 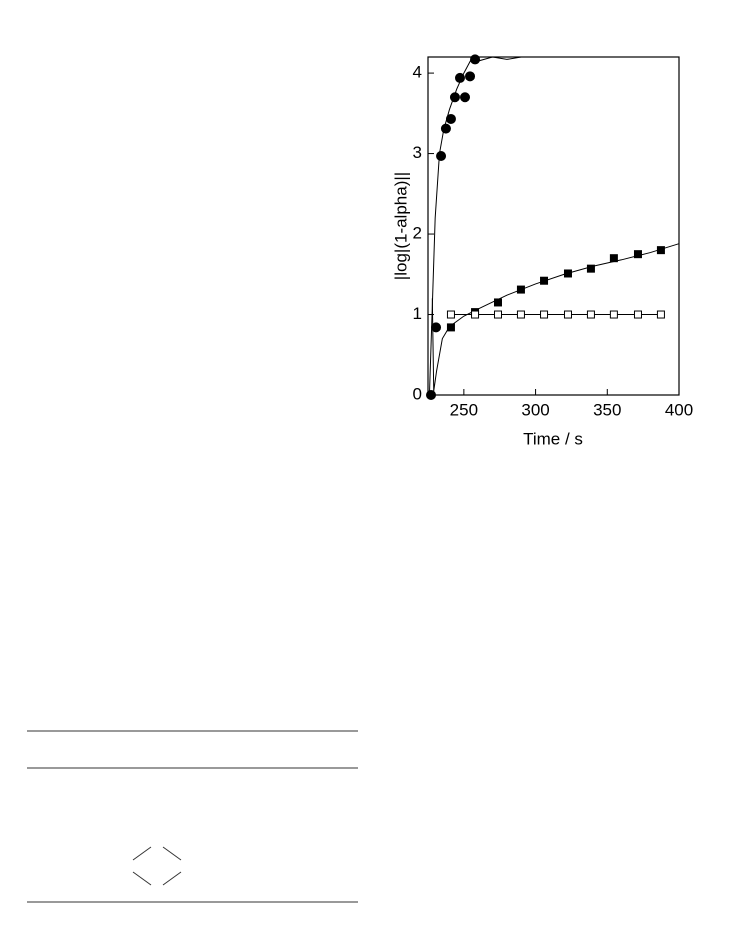 What do you see at coordinates (553, 226) in the screenshot?
I see `plot-frame` at bounding box center [553, 226].